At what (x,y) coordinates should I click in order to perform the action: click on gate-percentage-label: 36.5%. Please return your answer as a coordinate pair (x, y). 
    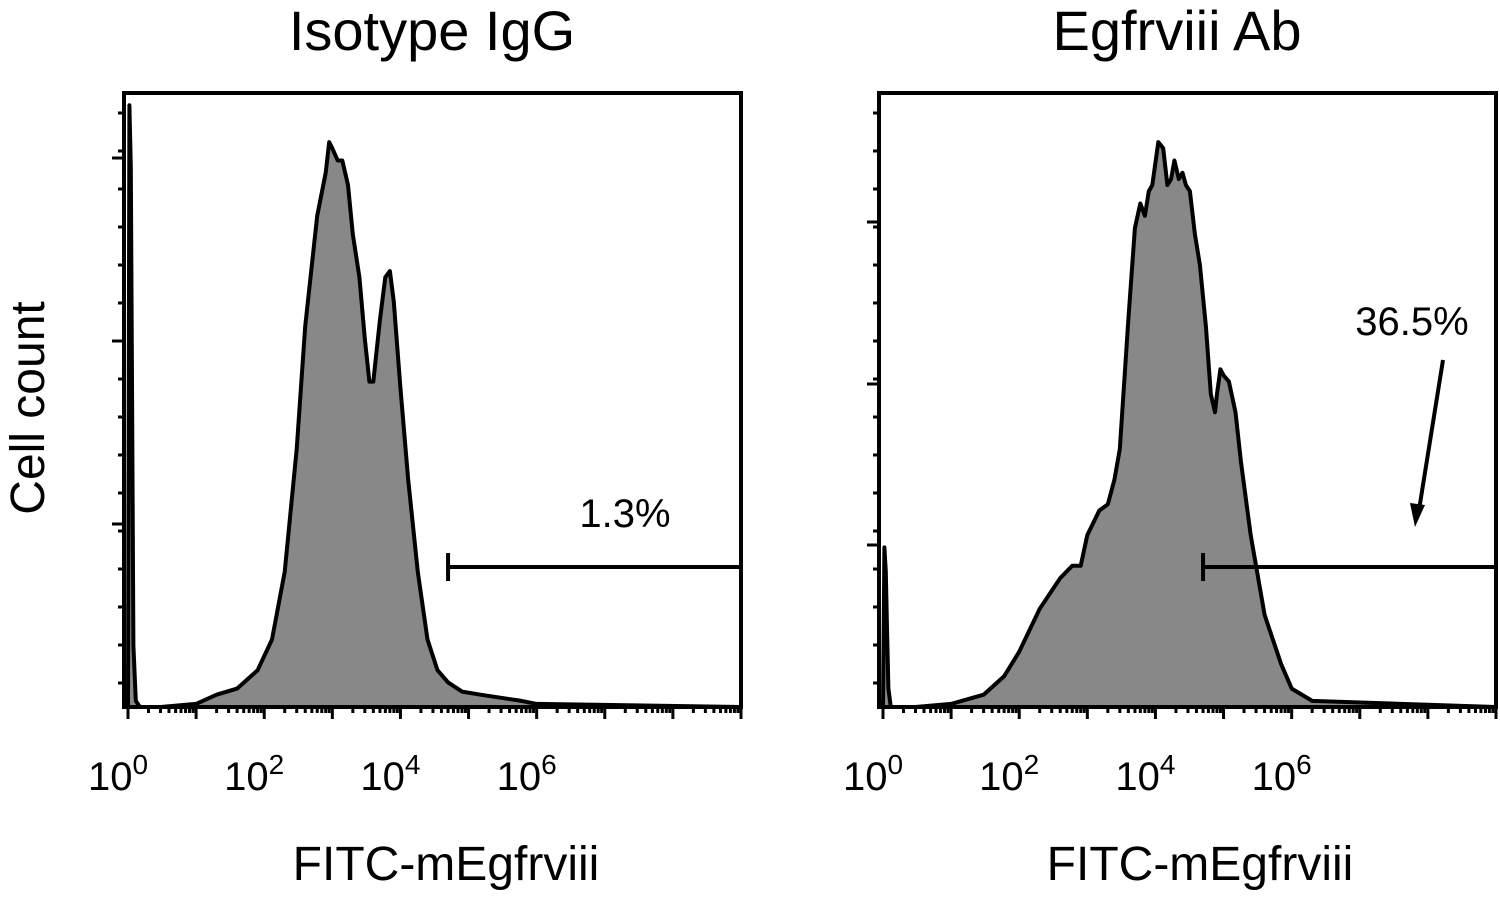
    Looking at the image, I should click on (1411, 322).